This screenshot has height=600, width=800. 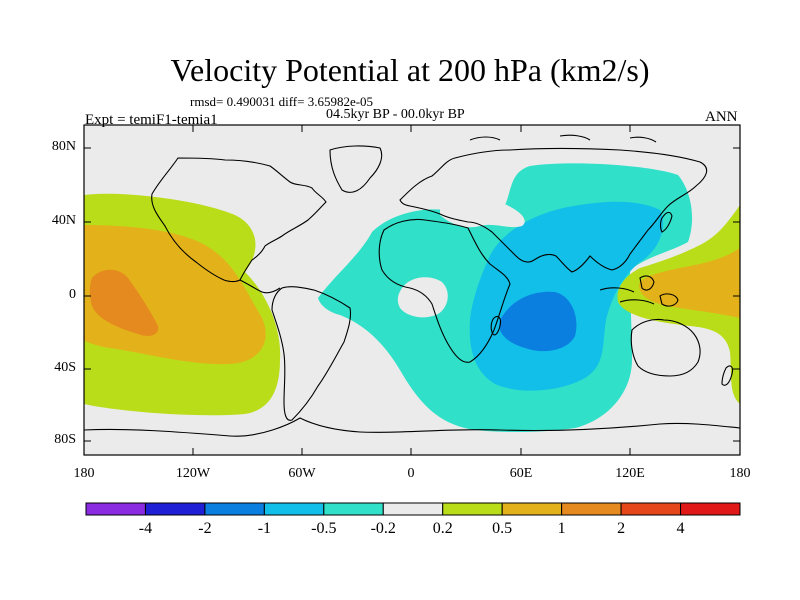 I want to click on x-tick-label: 60E, so click(x=521, y=473).